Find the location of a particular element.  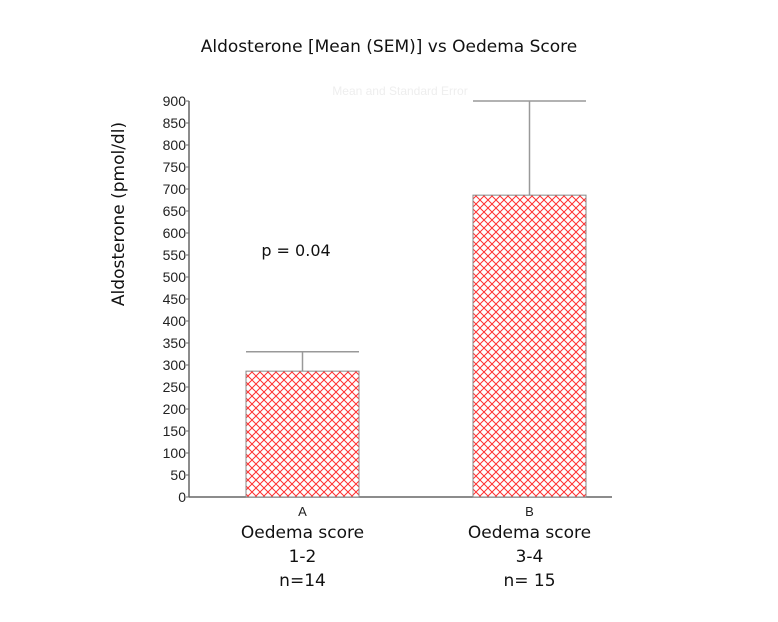

x-tick-label: B is located at coordinates (529, 511).